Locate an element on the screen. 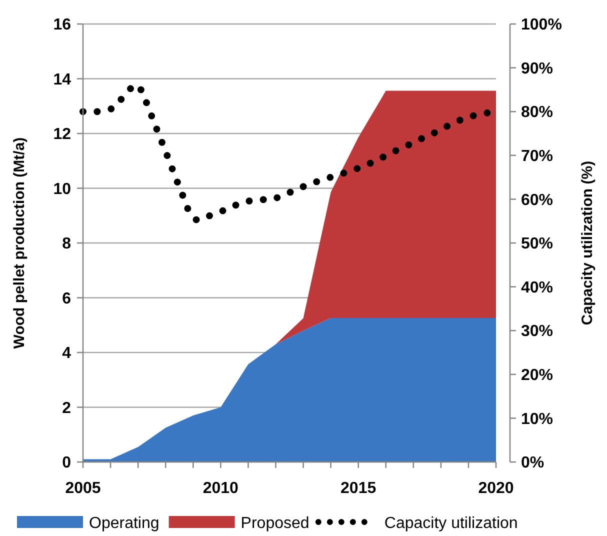  y-tick-label: 4 is located at coordinates (67, 353).